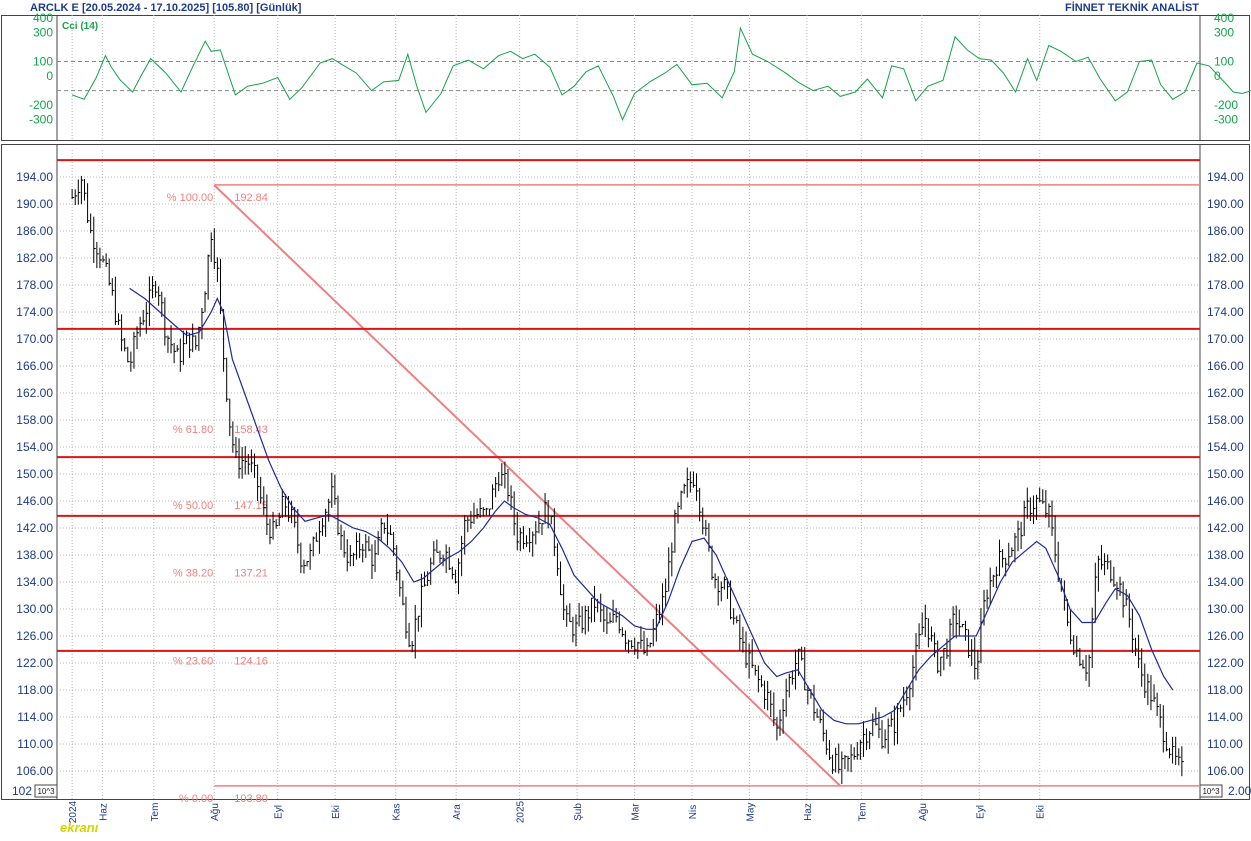  I want to click on price-y-tick-label-left: 134.00, so click(34, 582).